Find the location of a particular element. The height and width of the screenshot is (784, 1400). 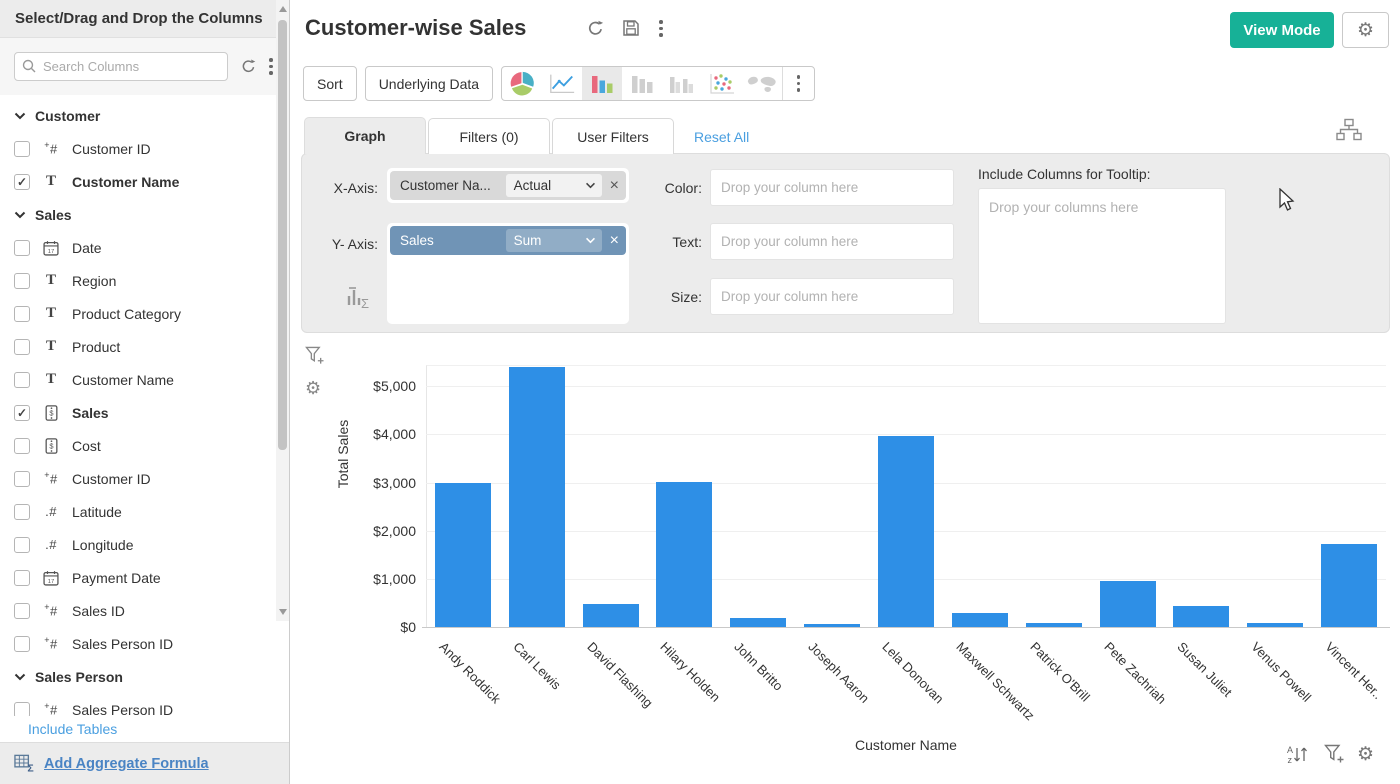

bar-john-britto is located at coordinates (758, 622).